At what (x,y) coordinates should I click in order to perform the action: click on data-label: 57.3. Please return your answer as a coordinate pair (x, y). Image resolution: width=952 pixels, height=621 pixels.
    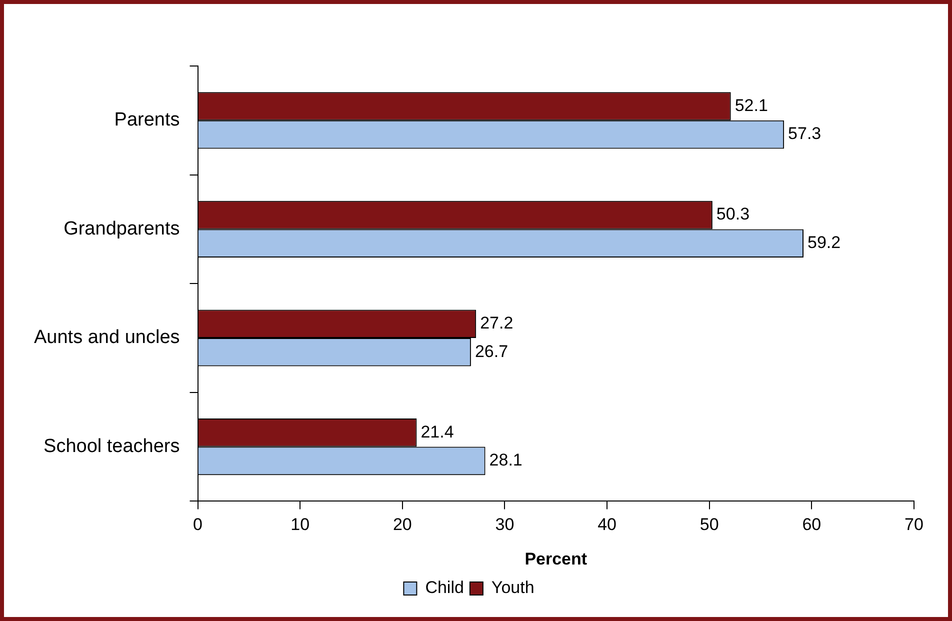
    Looking at the image, I should click on (805, 134).